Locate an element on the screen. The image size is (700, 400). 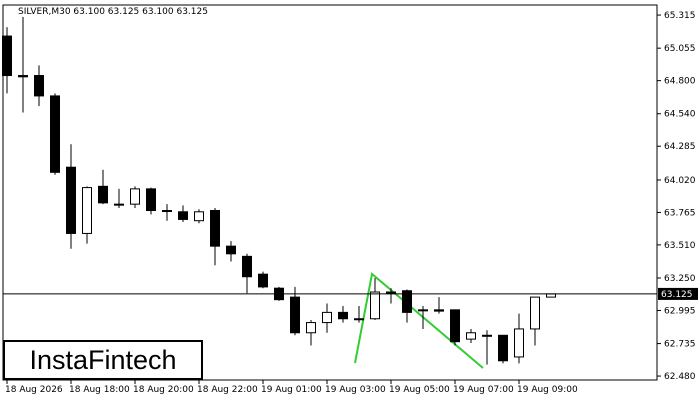
y-tick-label: 65.315 is located at coordinates (680, 16).